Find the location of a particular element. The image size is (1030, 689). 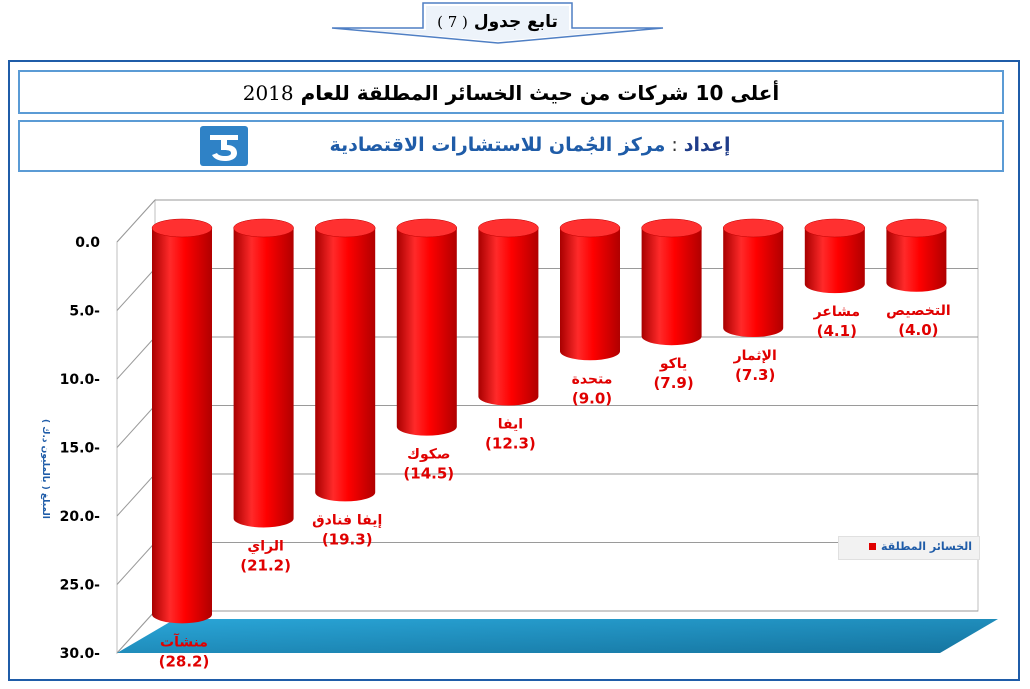

value-label: (4.1) is located at coordinates (837, 331).